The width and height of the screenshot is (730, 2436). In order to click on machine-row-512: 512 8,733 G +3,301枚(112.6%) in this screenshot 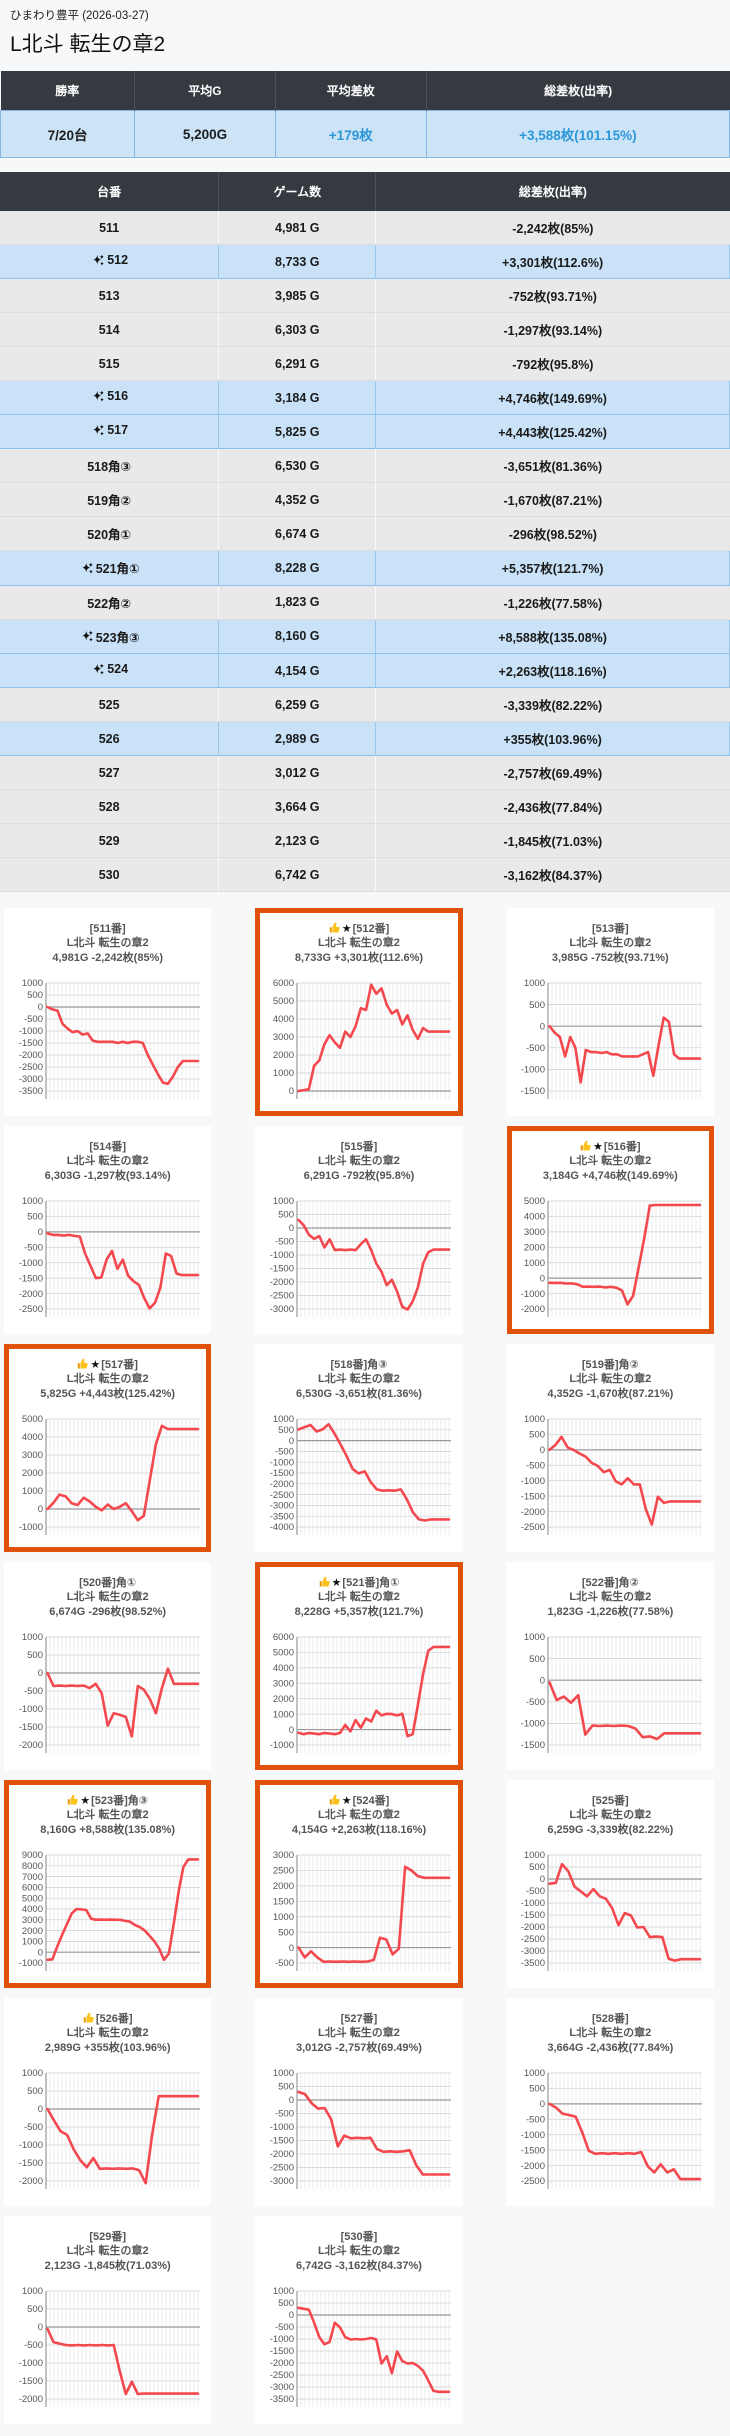, I will do `click(365, 261)`.